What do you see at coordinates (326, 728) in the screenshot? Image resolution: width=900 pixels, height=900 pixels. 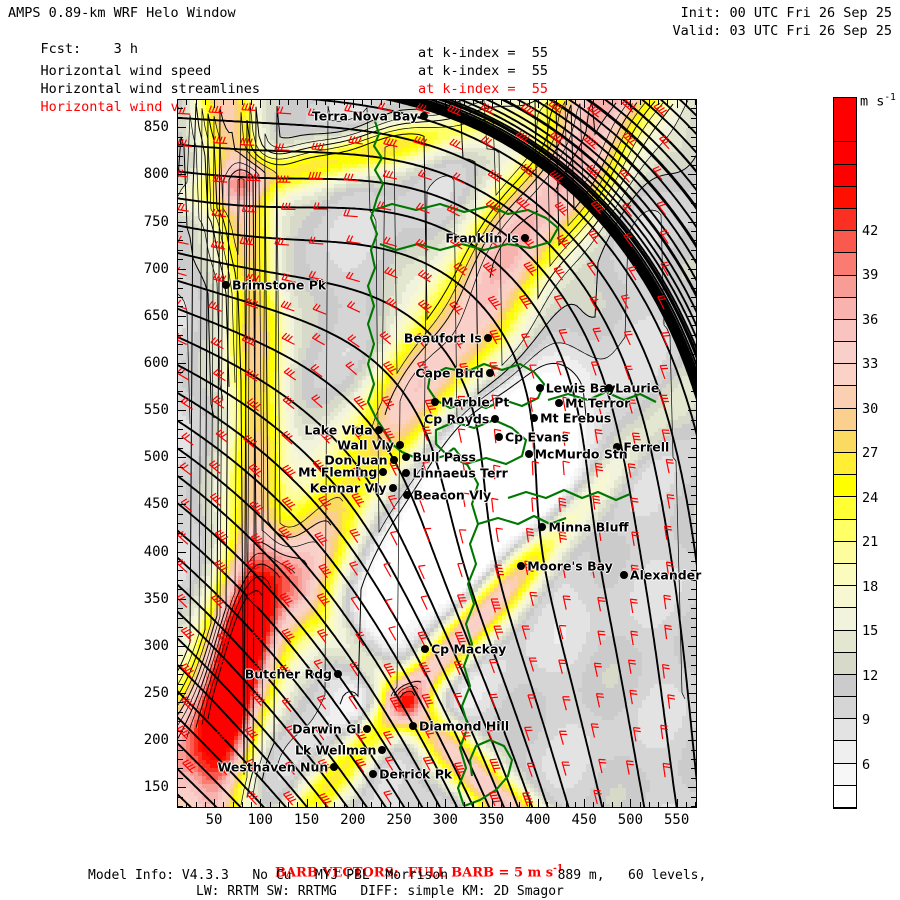 I see `station-label: Darwin Gl` at bounding box center [326, 728].